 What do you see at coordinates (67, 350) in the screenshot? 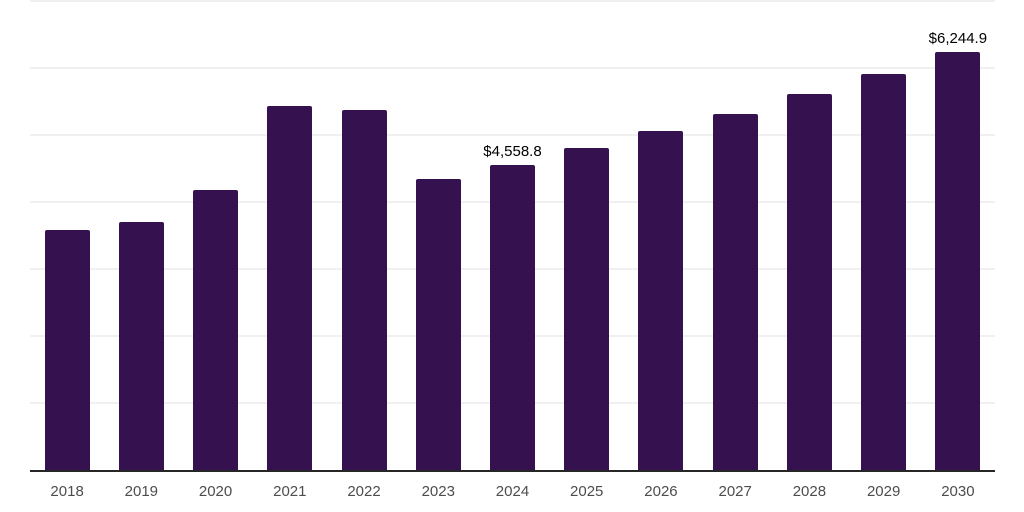
I see `bar-2018` at bounding box center [67, 350].